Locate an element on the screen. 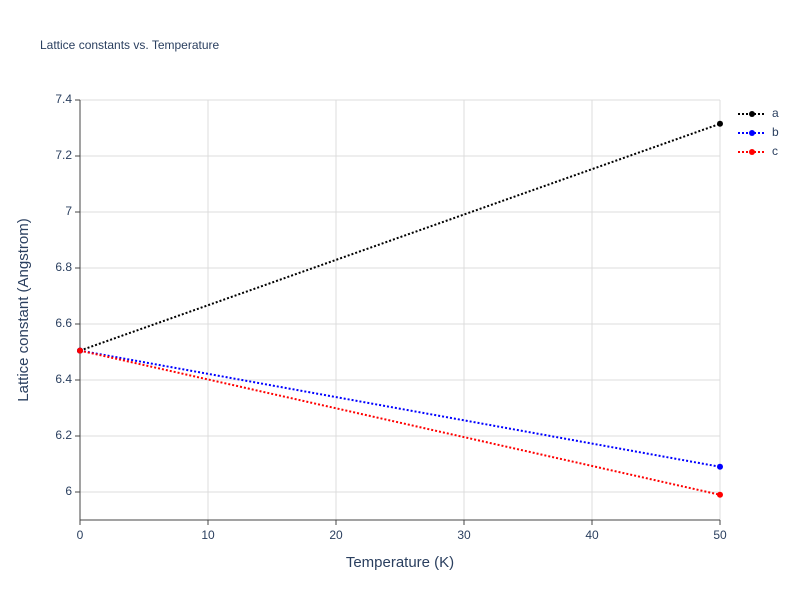 Image resolution: width=800 pixels, height=600 pixels. y-tick-label: 6 is located at coordinates (68, 491).